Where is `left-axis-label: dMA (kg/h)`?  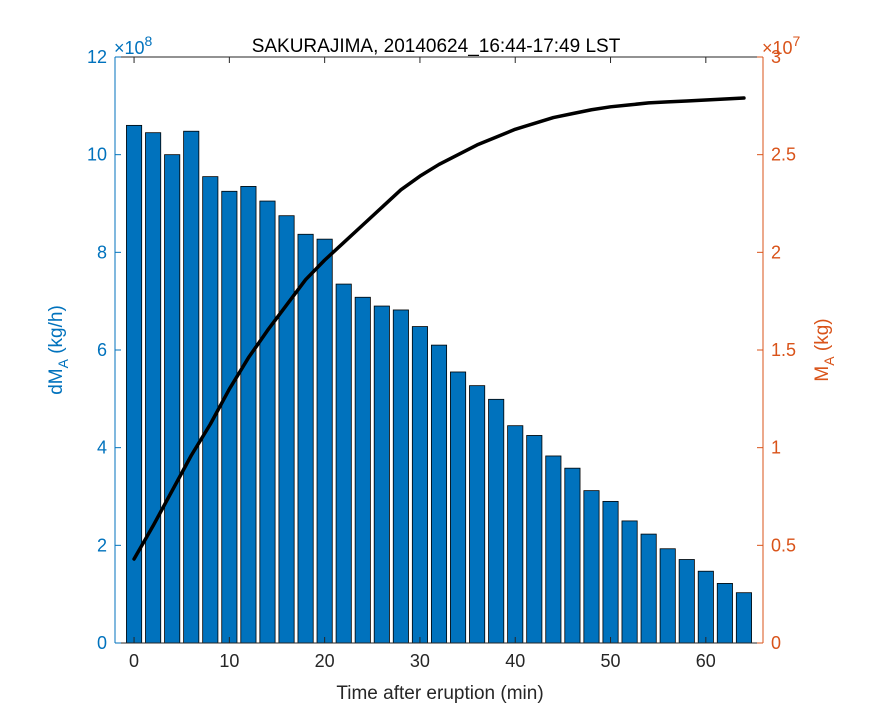
left-axis-label: dMA (kg/h) is located at coordinates (58, 350).